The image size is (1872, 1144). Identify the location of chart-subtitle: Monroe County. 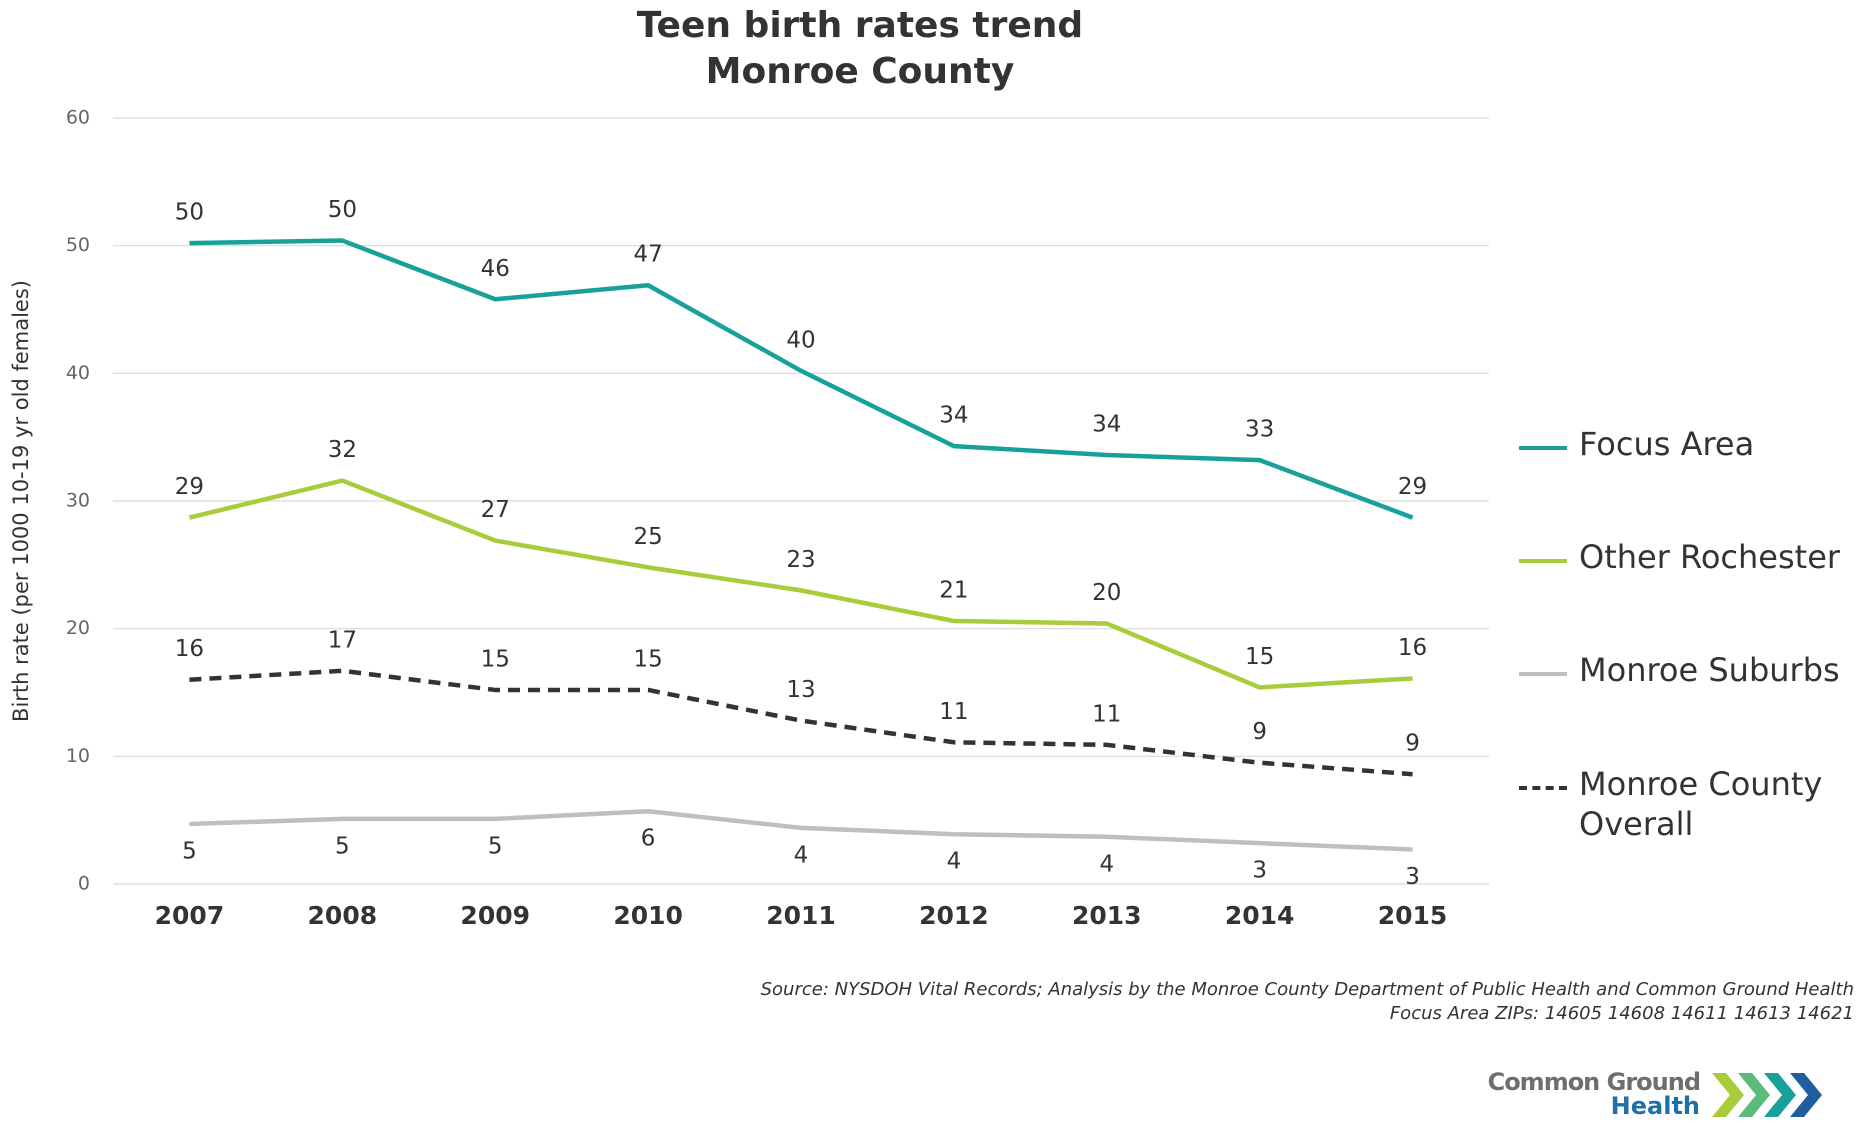
(860, 71).